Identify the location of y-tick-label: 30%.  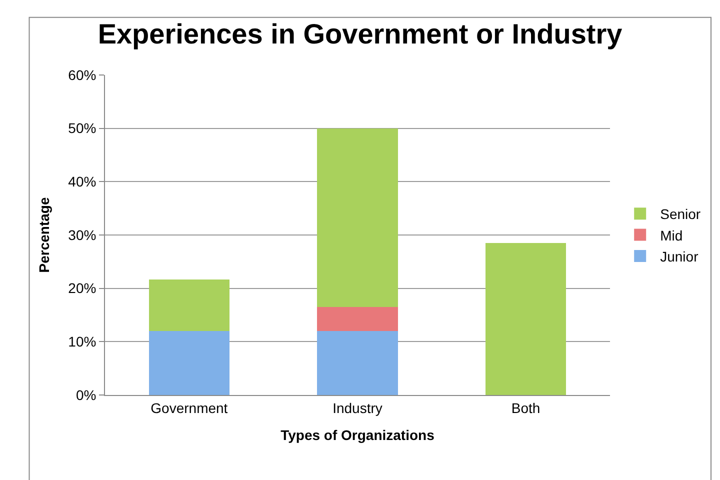
(82, 234).